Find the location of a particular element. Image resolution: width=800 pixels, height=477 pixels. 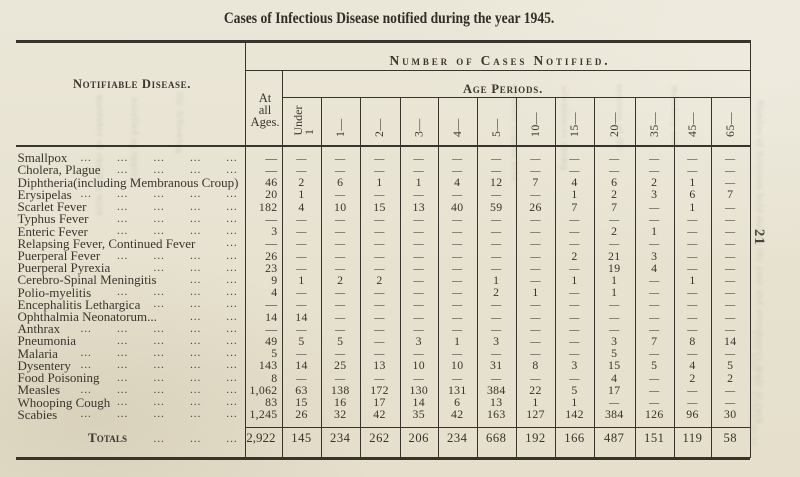

svg-text: 5— is located at coordinates (496, 127).